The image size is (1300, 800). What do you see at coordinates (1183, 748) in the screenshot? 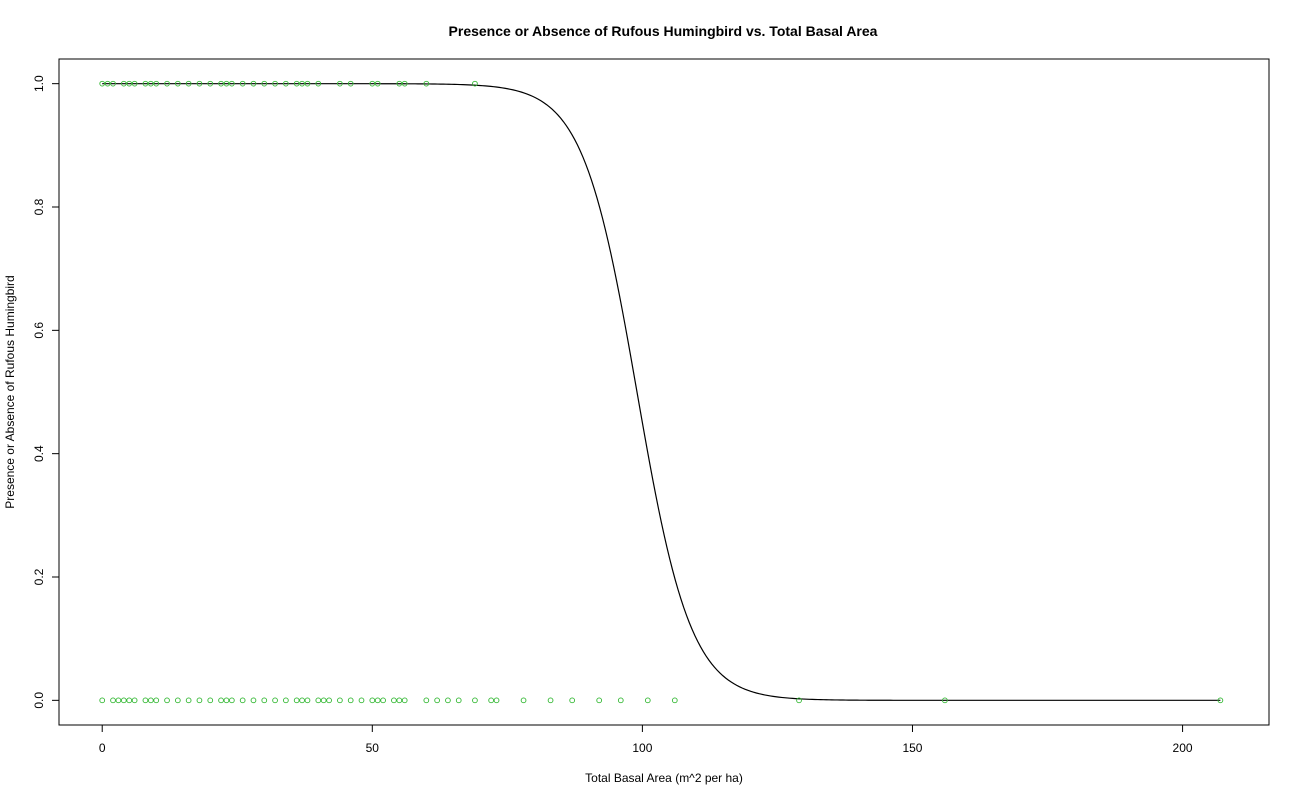
I see `x-tick-label: 200` at bounding box center [1183, 748].